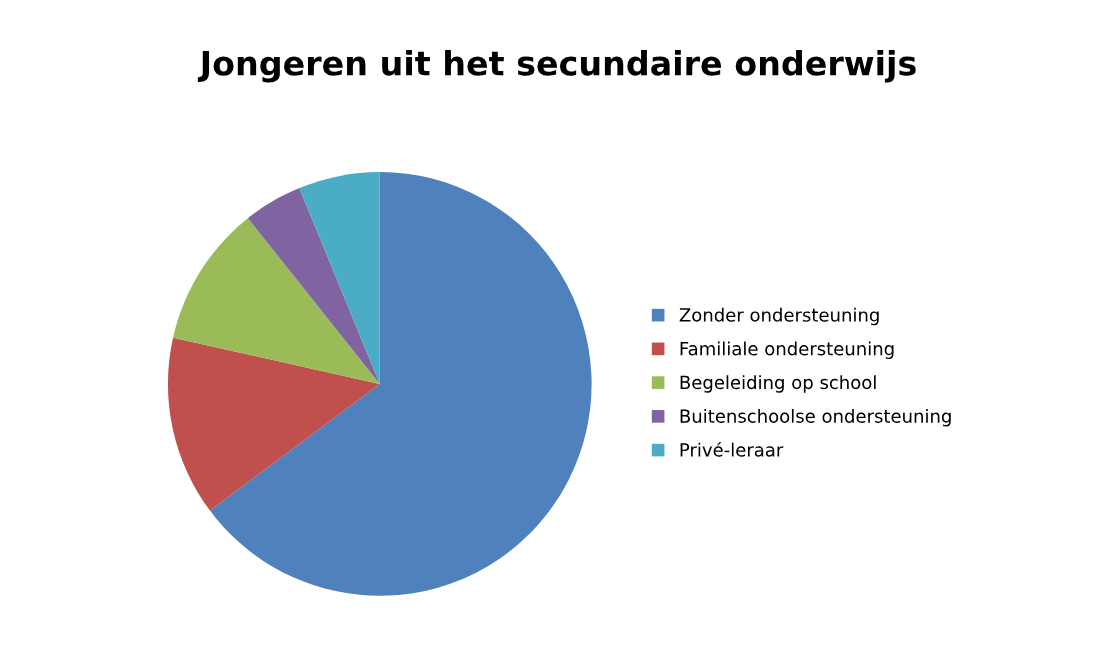  Describe the element at coordinates (732, 449) in the screenshot. I see `legend-label: Privé-leraar` at that location.